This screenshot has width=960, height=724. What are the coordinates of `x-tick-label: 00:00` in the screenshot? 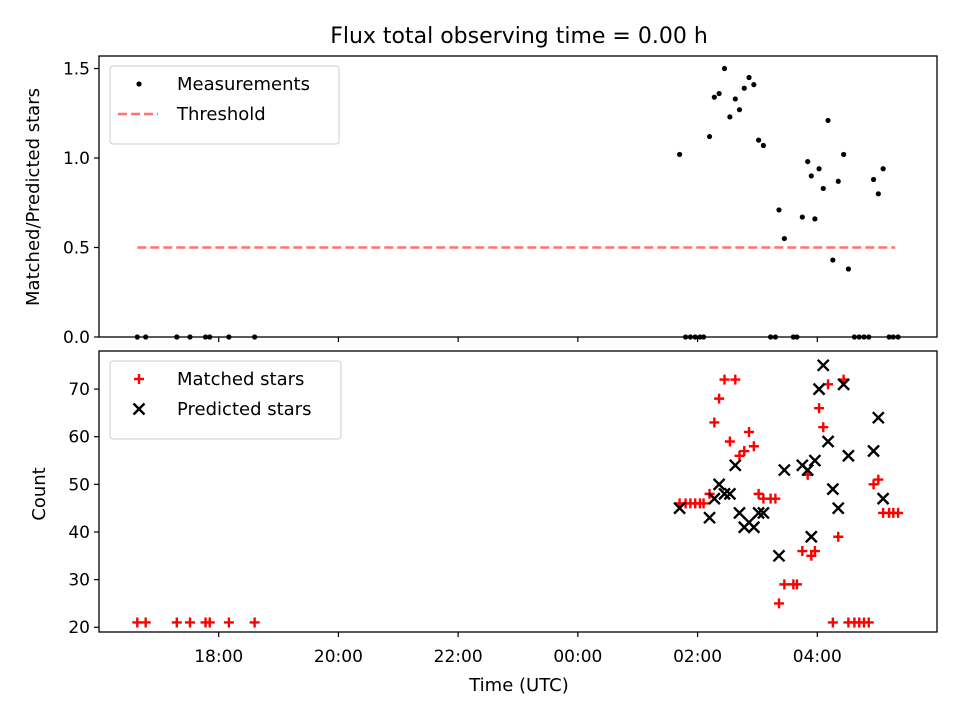 It's located at (577, 657).